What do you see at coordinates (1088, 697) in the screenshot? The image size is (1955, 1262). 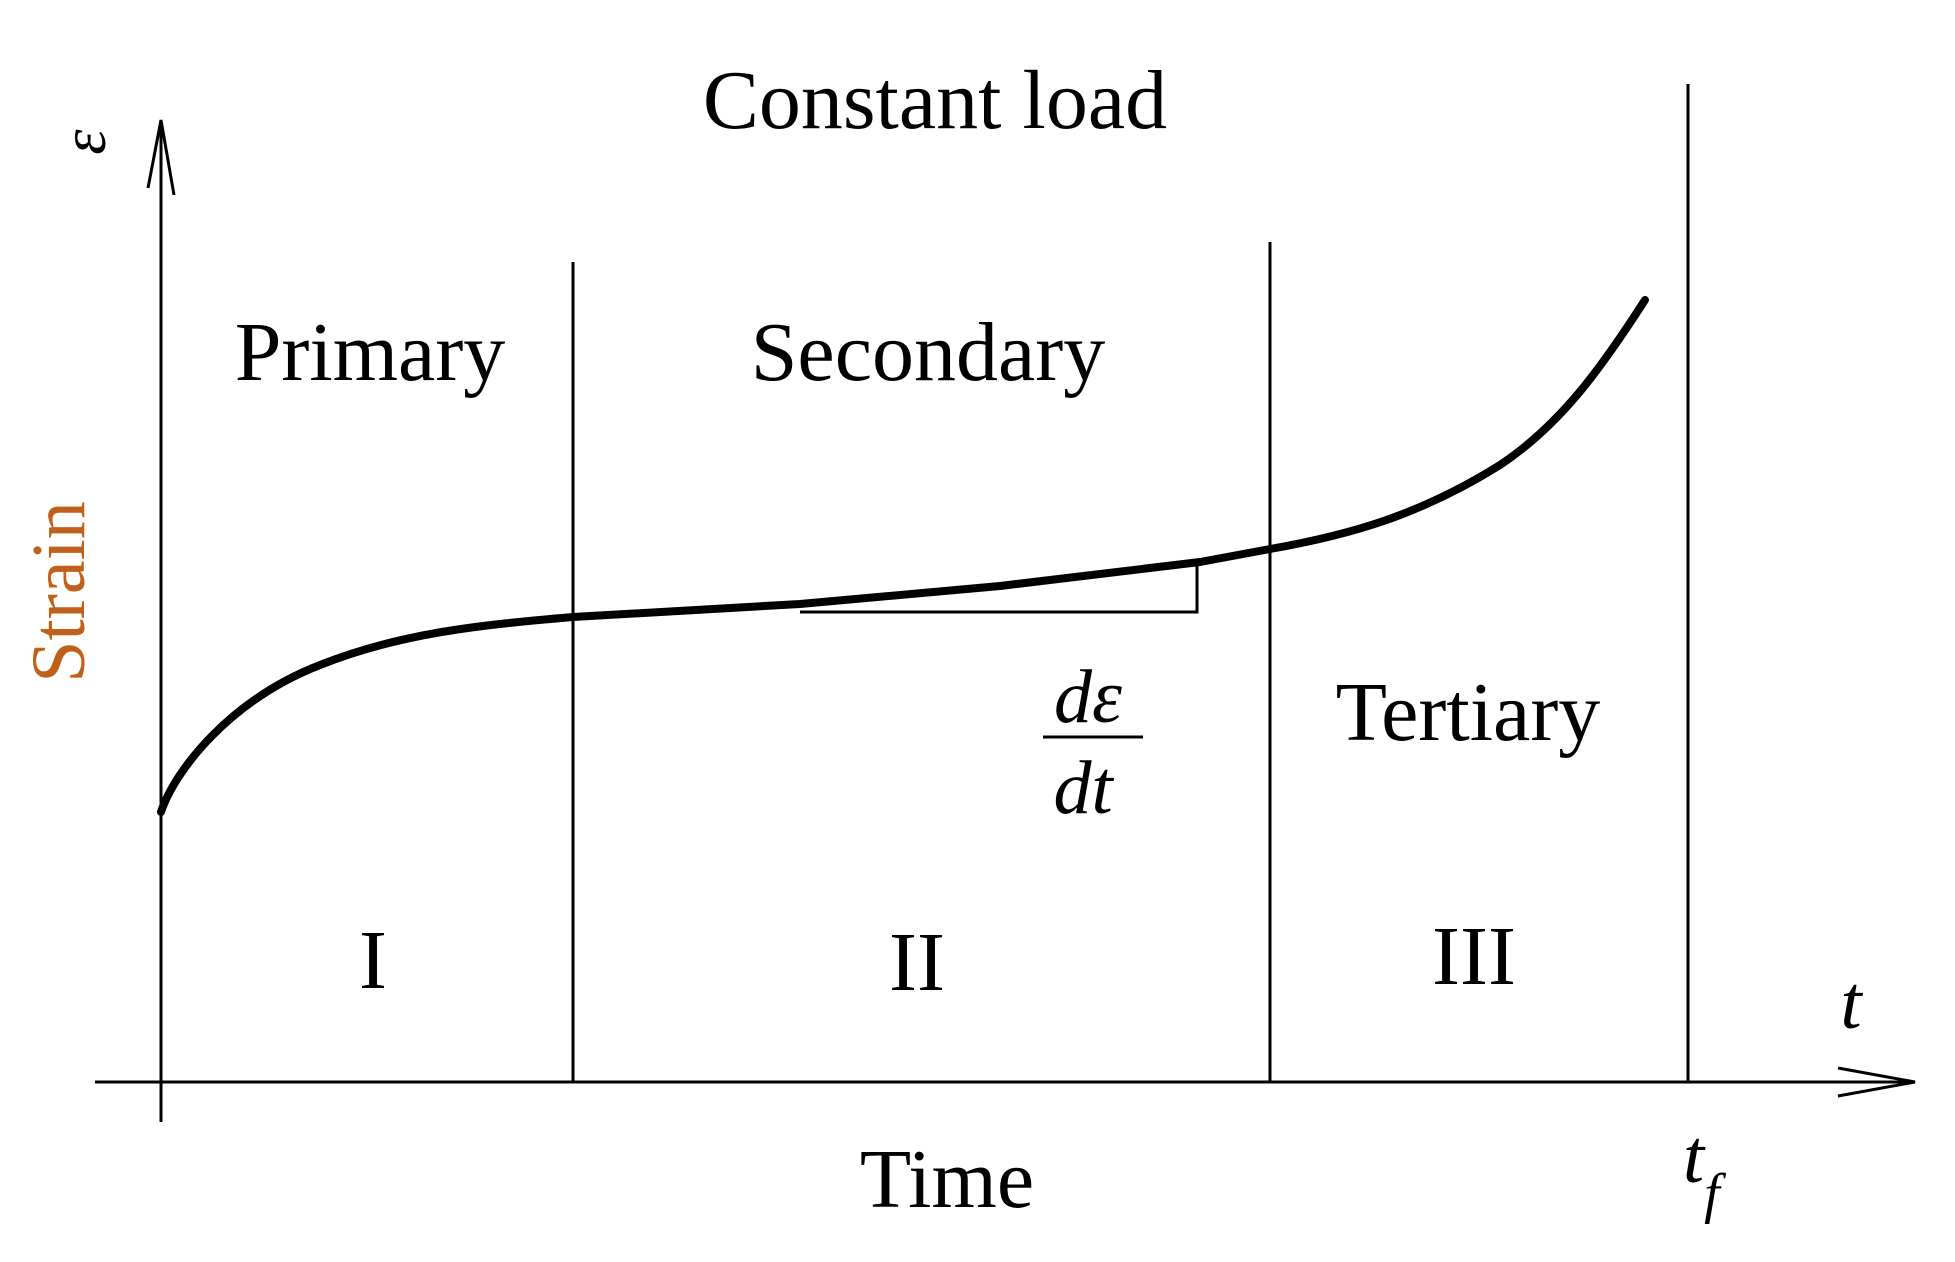 I see `slope-numerator: dε` at bounding box center [1088, 697].